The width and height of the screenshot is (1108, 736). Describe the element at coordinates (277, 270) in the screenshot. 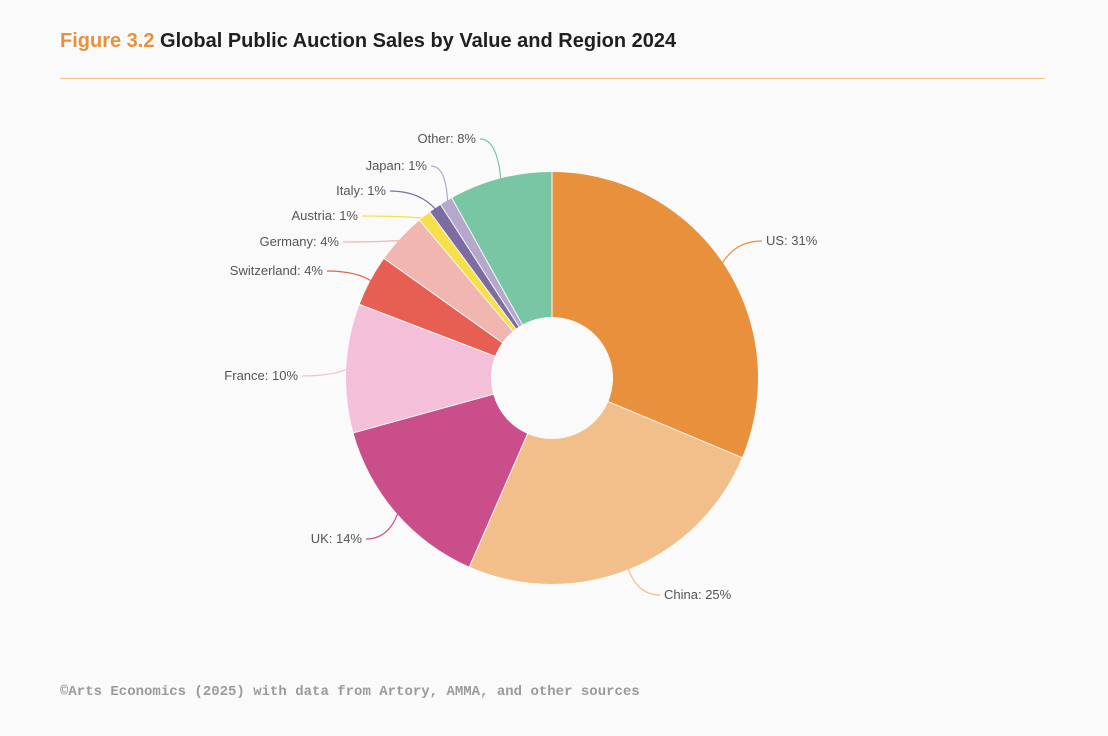

I see `label-switzerland: Switzerland: 4%` at that location.